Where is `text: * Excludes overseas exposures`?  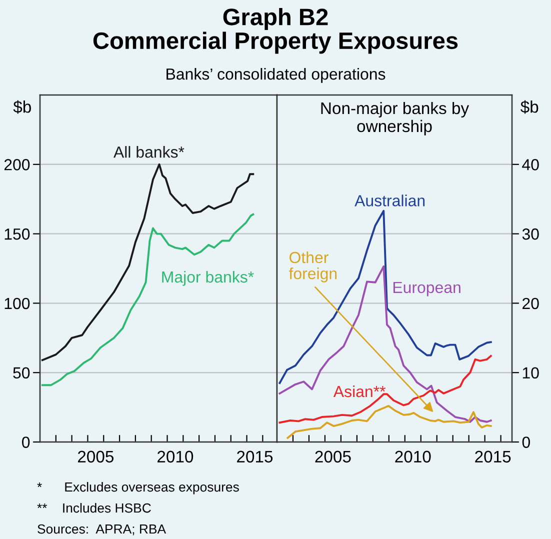 text: * Excludes overseas exposures is located at coordinates (138, 488).